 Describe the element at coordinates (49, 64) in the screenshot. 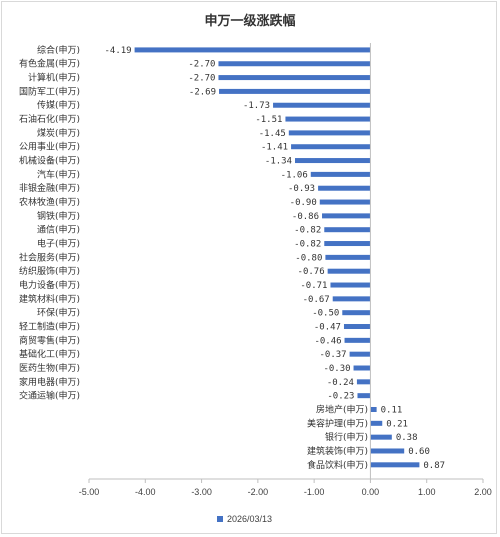

I see `category-label: 有色金属(申万)` at that location.